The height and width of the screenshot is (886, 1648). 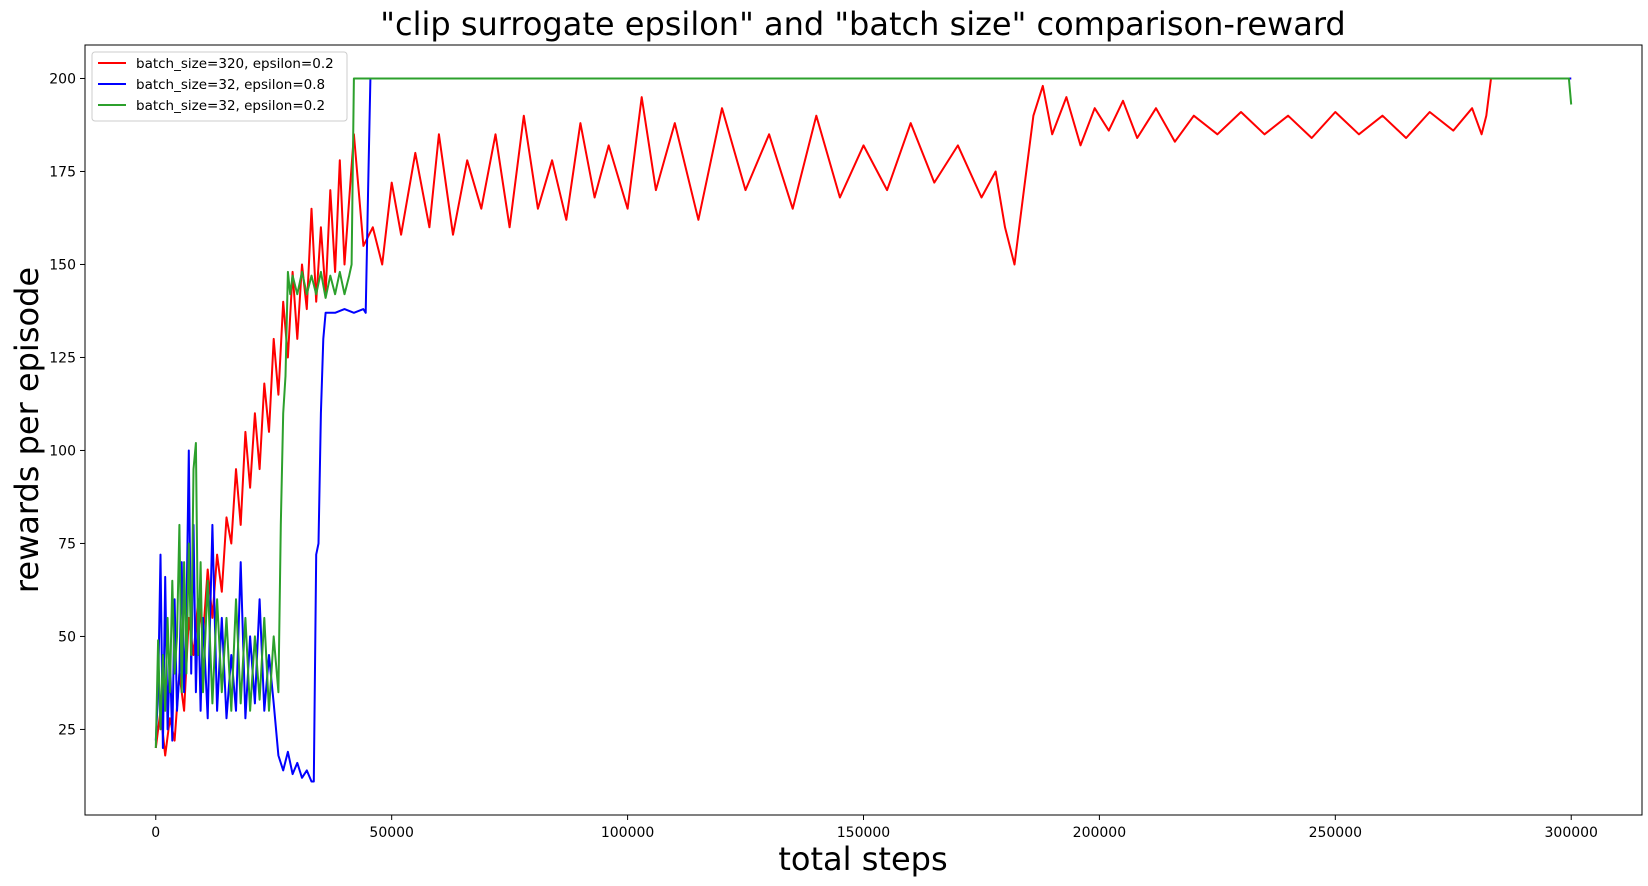 I want to click on y-tick-label: 125, so click(x=62, y=358).